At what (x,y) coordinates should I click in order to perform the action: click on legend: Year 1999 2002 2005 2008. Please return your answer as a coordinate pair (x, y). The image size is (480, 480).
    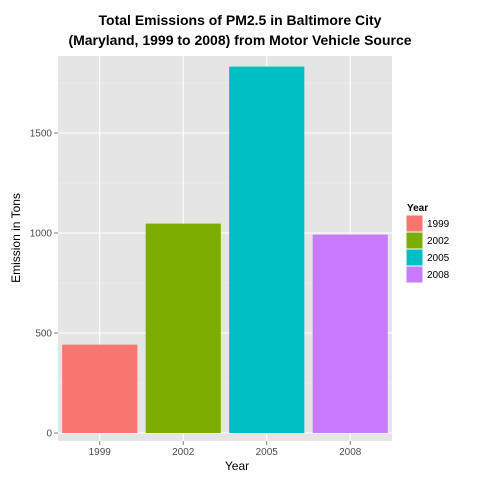
    Looking at the image, I should click on (427, 243).